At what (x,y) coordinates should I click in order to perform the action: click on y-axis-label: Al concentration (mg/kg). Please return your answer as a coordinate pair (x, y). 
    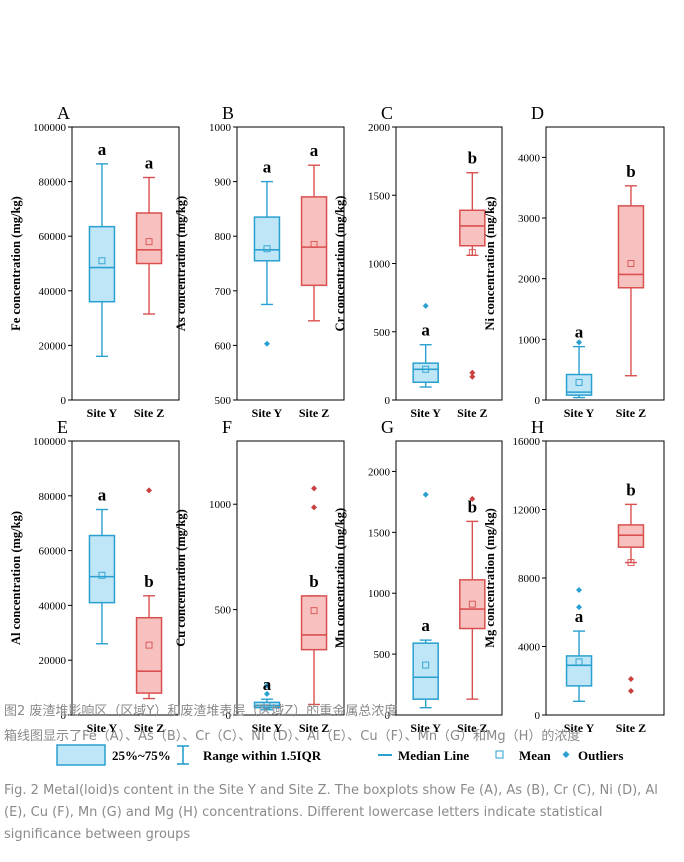
    Looking at the image, I should click on (16, 578).